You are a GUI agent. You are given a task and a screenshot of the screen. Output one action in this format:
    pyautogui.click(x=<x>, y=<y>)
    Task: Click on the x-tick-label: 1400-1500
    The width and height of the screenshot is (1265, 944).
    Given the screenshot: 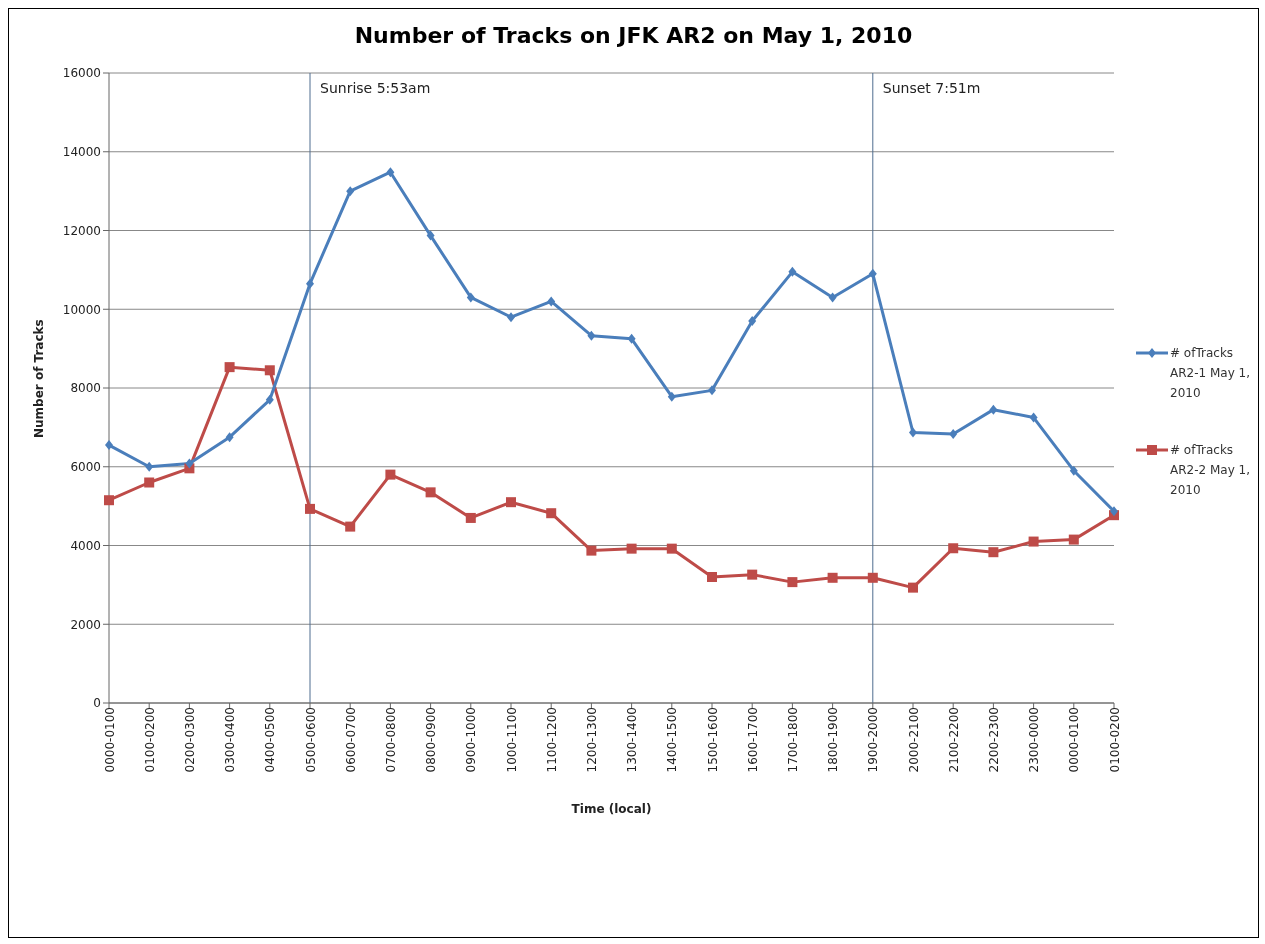 What is the action you would take?
    pyautogui.click(x=672, y=740)
    